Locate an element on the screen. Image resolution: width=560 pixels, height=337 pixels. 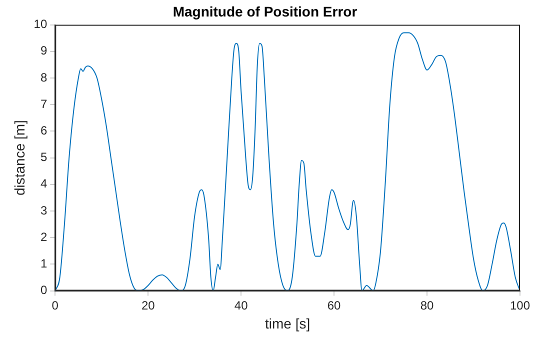
y-tick-label: 9 is located at coordinates (44, 51).